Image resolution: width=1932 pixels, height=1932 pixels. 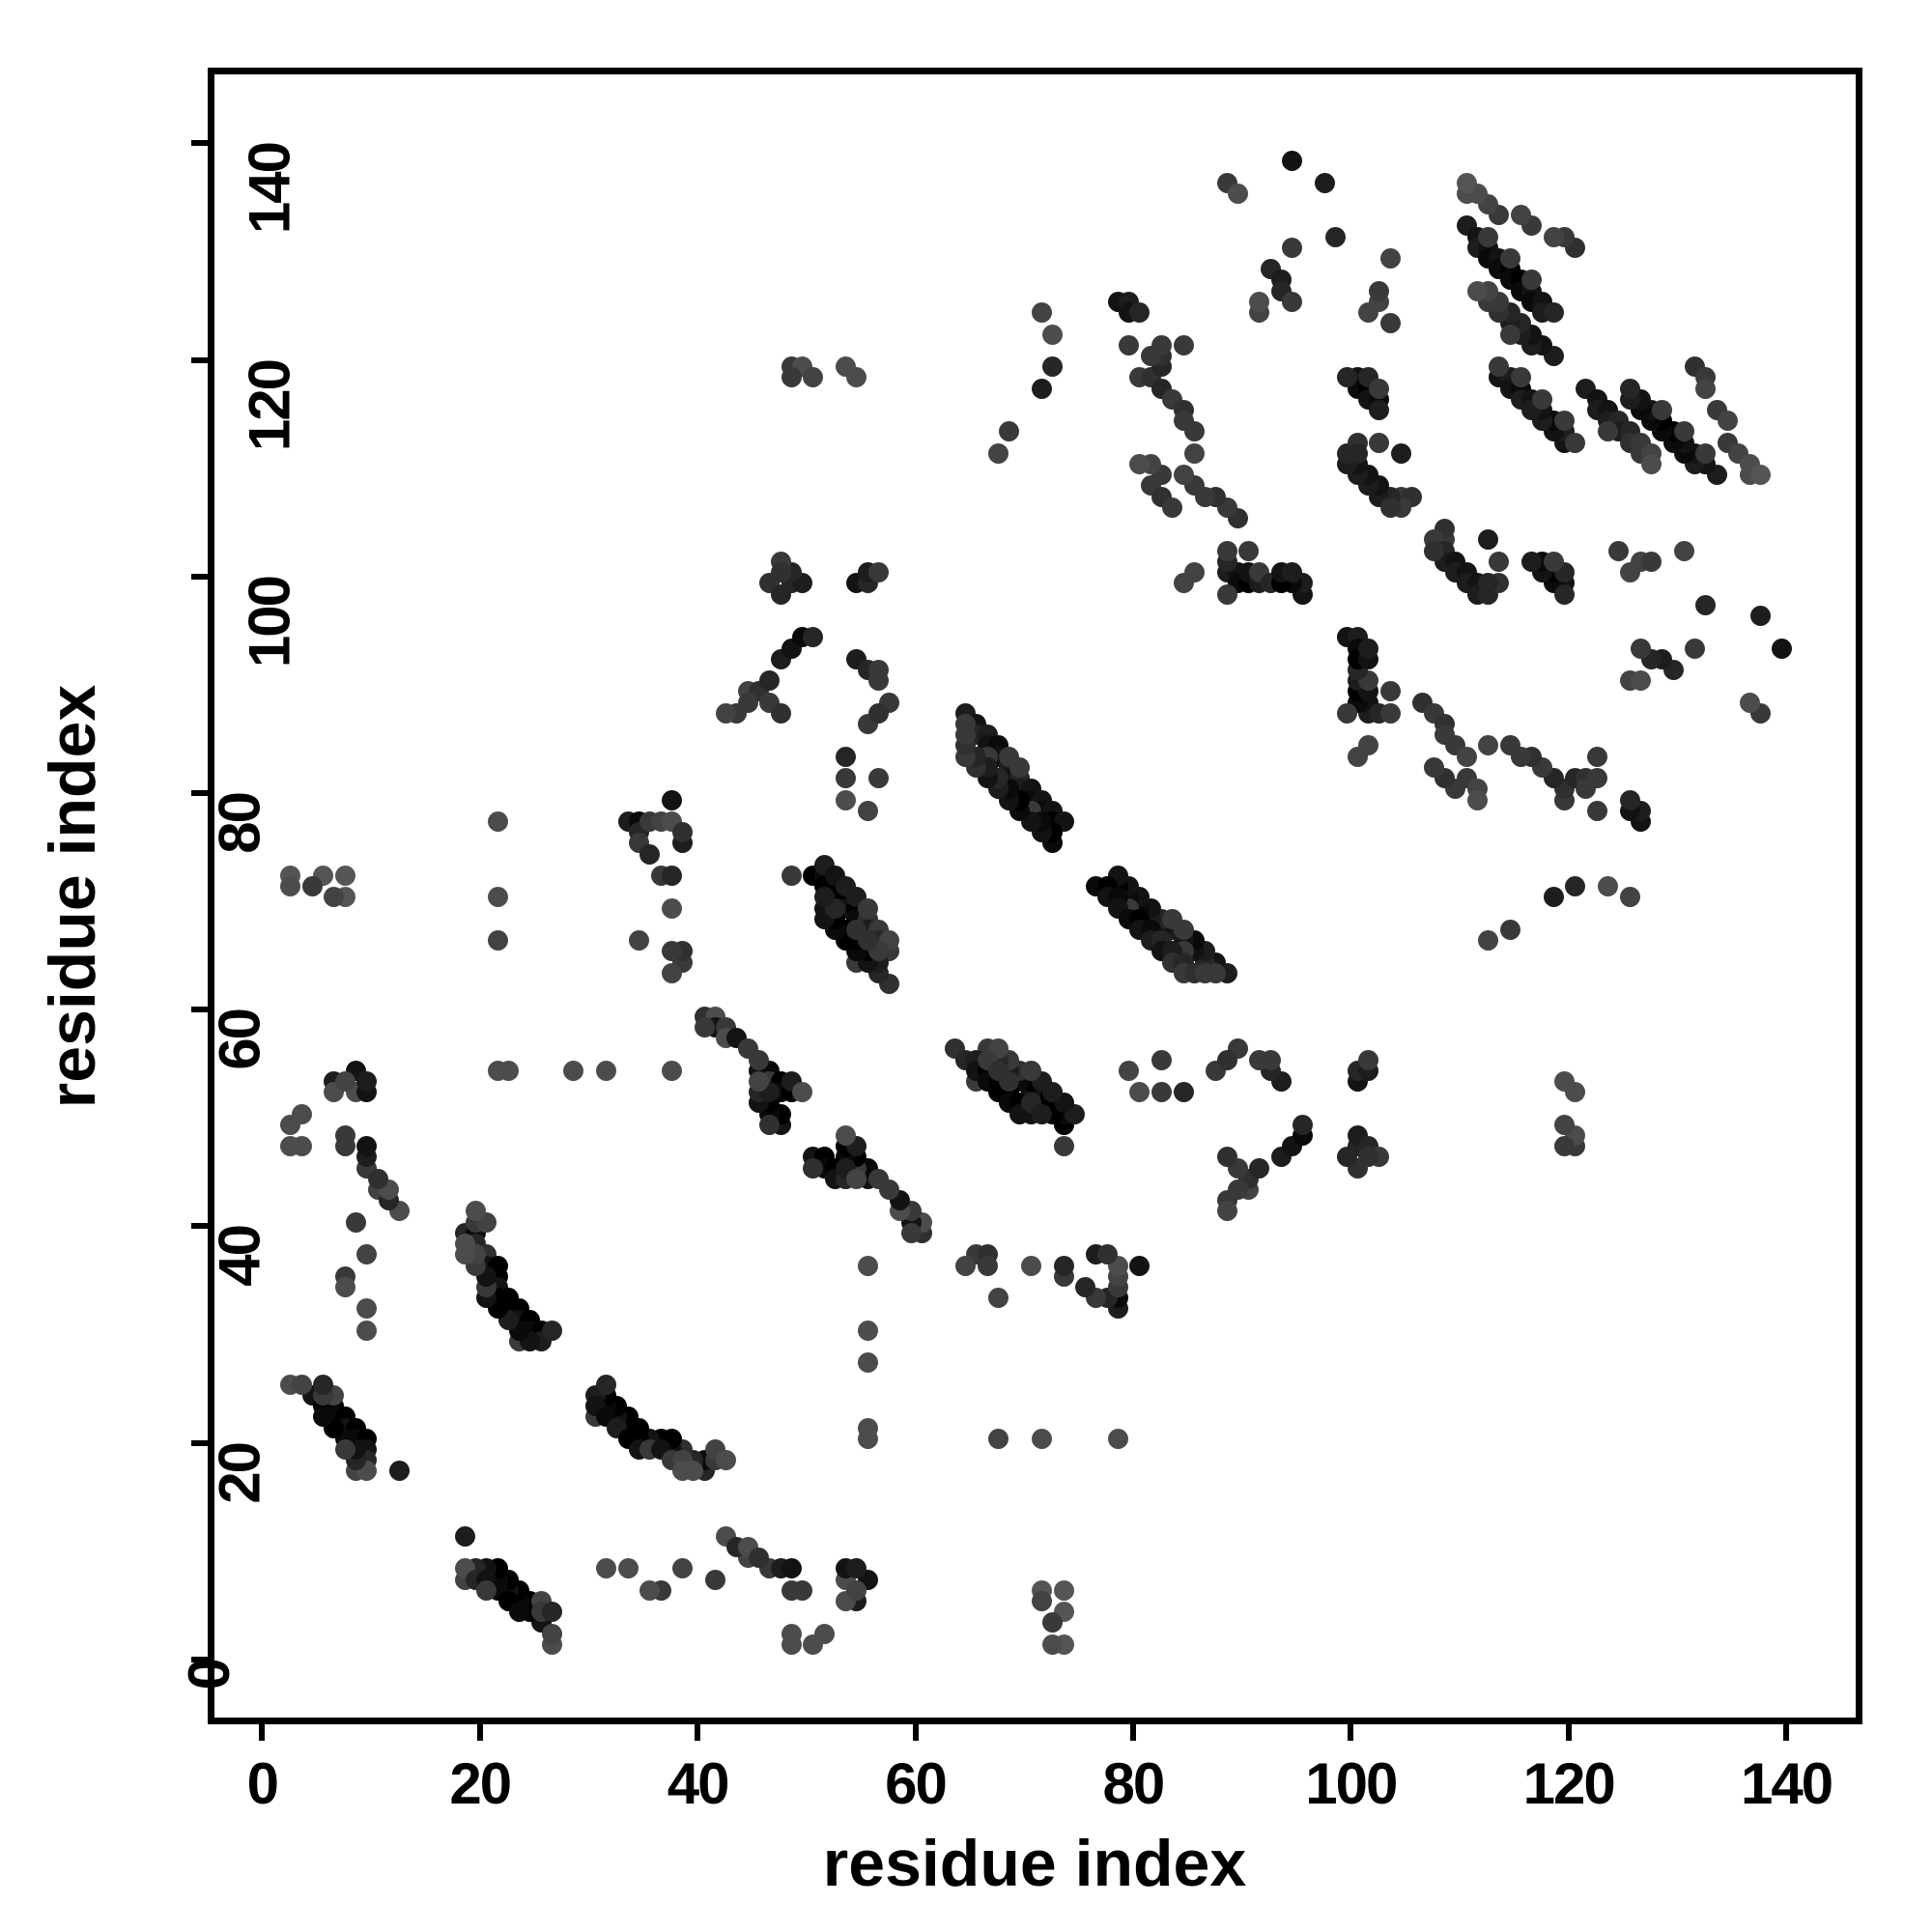 What do you see at coordinates (239, 823) in the screenshot?
I see `y-tick-label: 80` at bounding box center [239, 823].